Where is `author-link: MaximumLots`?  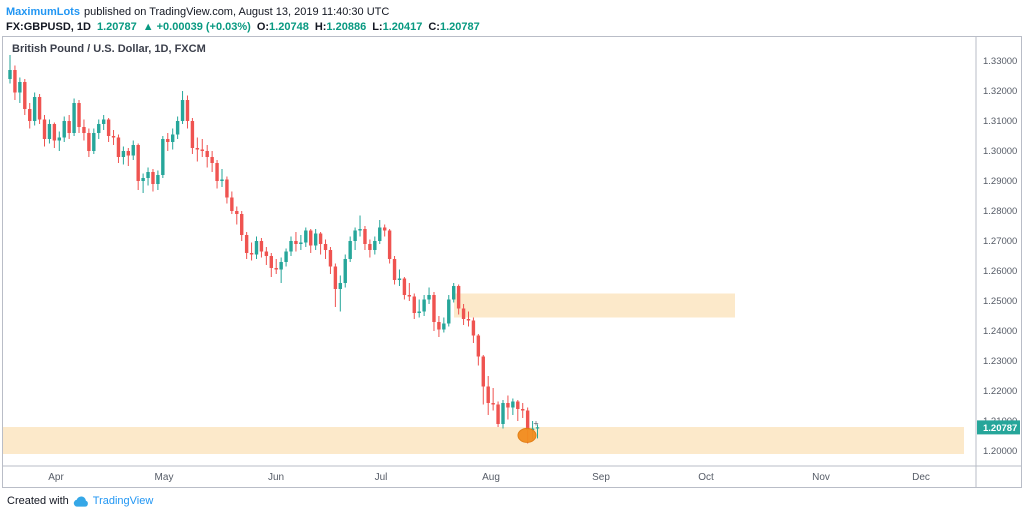
author-link: MaximumLots is located at coordinates (43, 12).